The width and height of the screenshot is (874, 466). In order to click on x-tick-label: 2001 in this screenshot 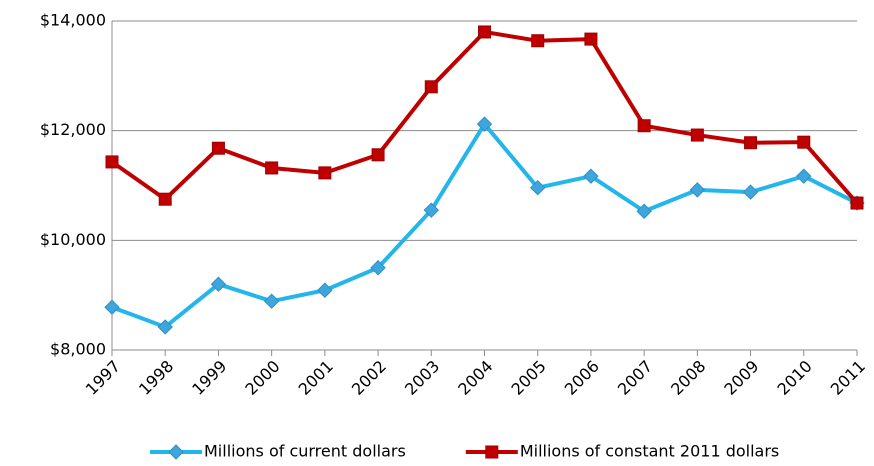, I will do `click(316, 378)`.